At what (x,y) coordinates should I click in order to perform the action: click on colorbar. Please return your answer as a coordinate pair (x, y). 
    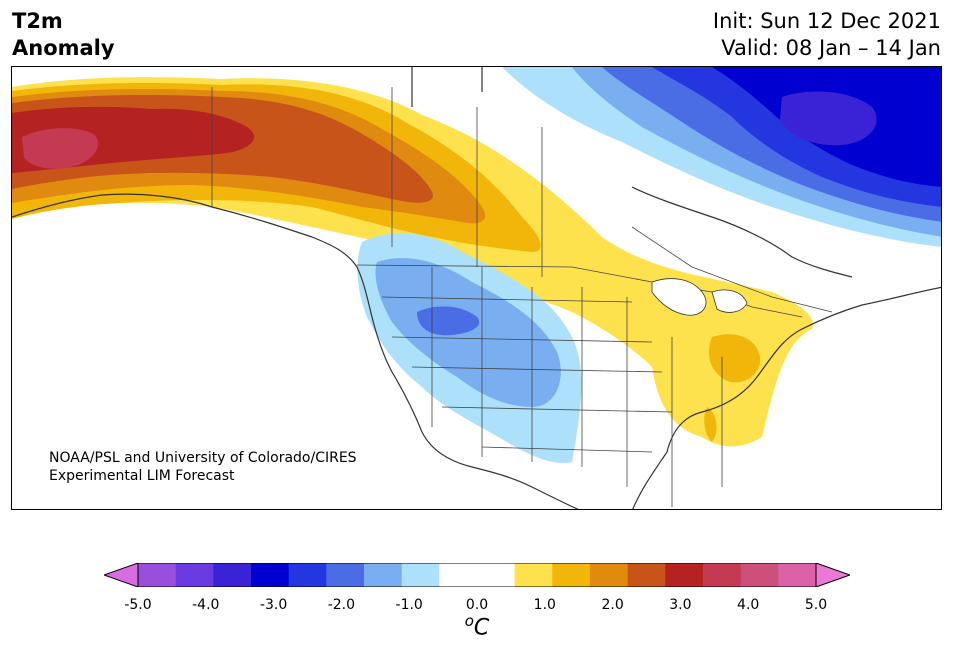
    Looking at the image, I should click on (477, 575).